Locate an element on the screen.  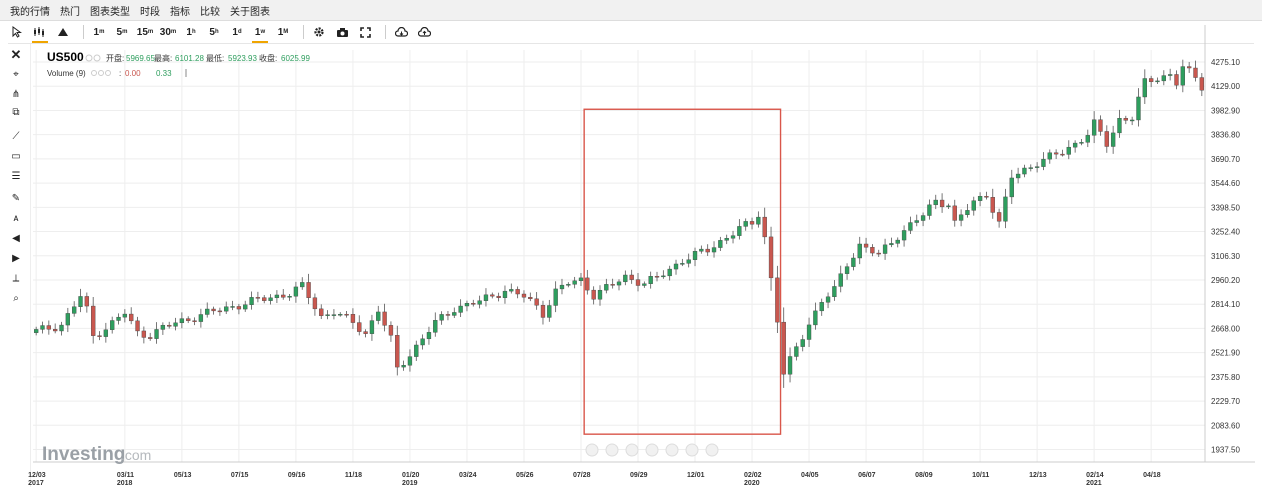
menu-timeframe: 时段 is located at coordinates (150, 12).